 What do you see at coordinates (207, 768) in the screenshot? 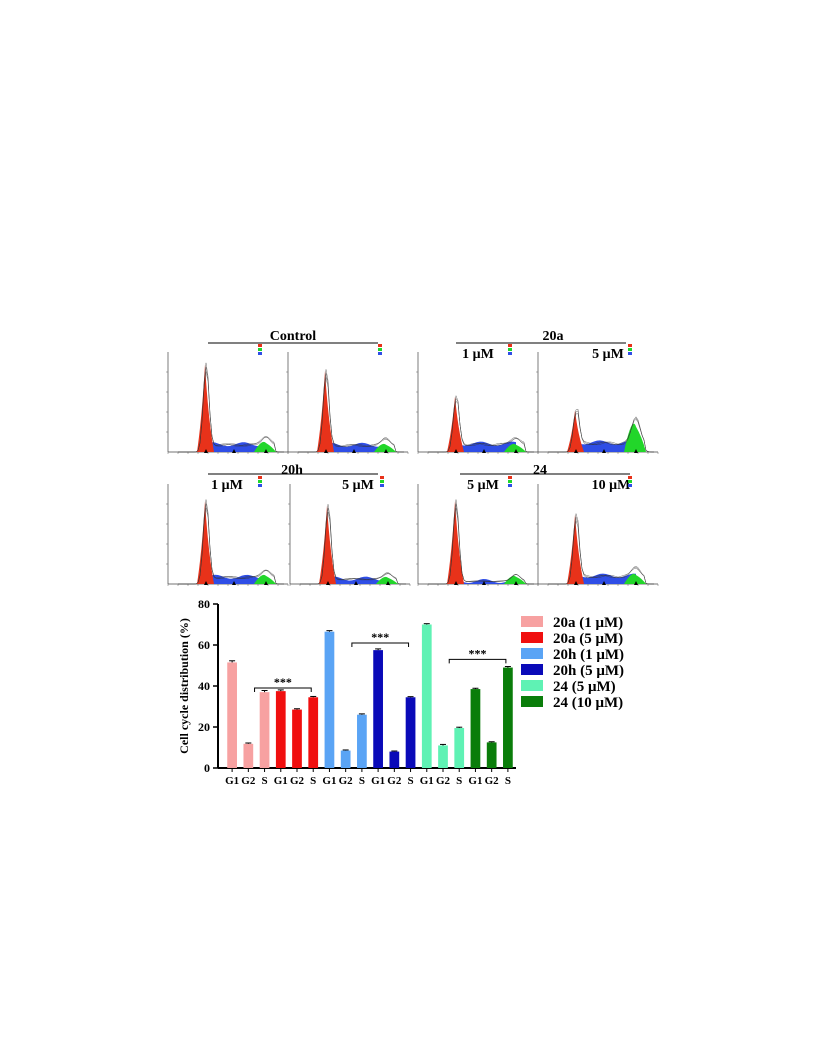
I see `y-tick-label: 0` at bounding box center [207, 768].